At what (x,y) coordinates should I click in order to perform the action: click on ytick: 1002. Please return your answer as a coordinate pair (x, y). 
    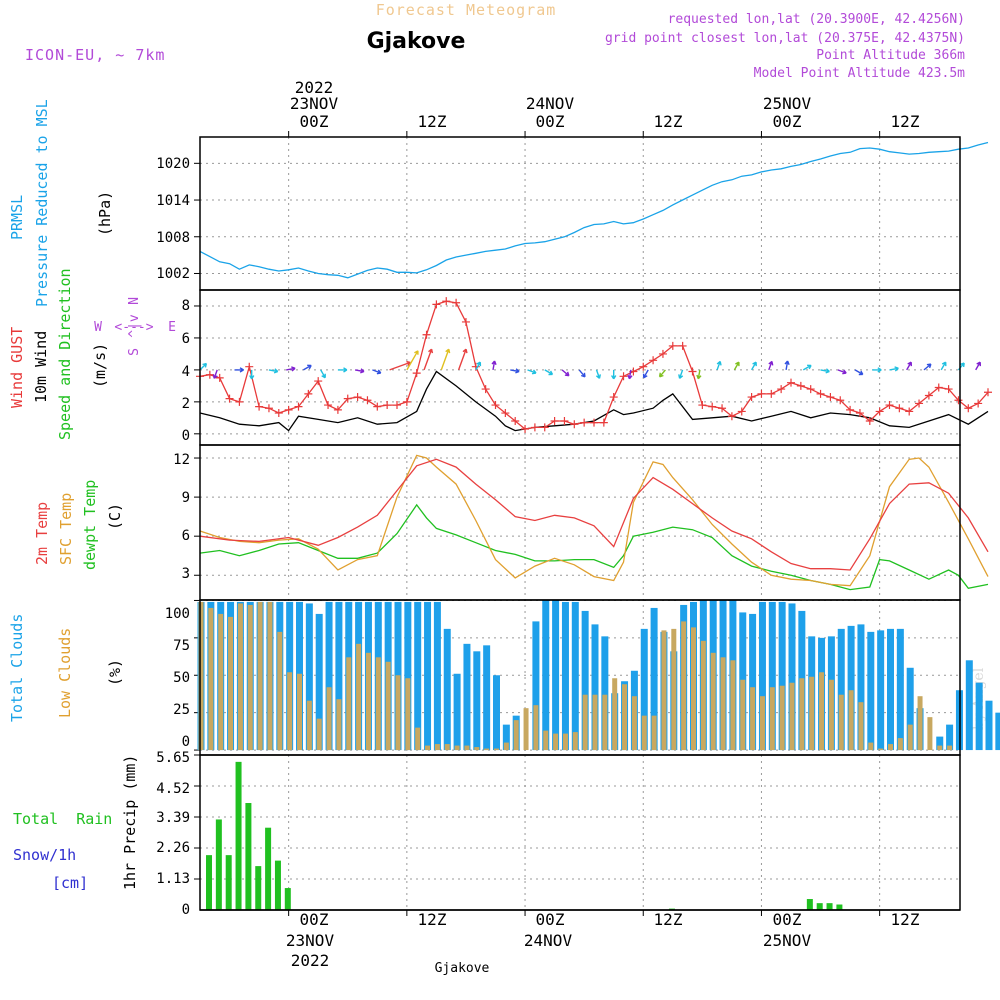
    Looking at the image, I should click on (173, 274).